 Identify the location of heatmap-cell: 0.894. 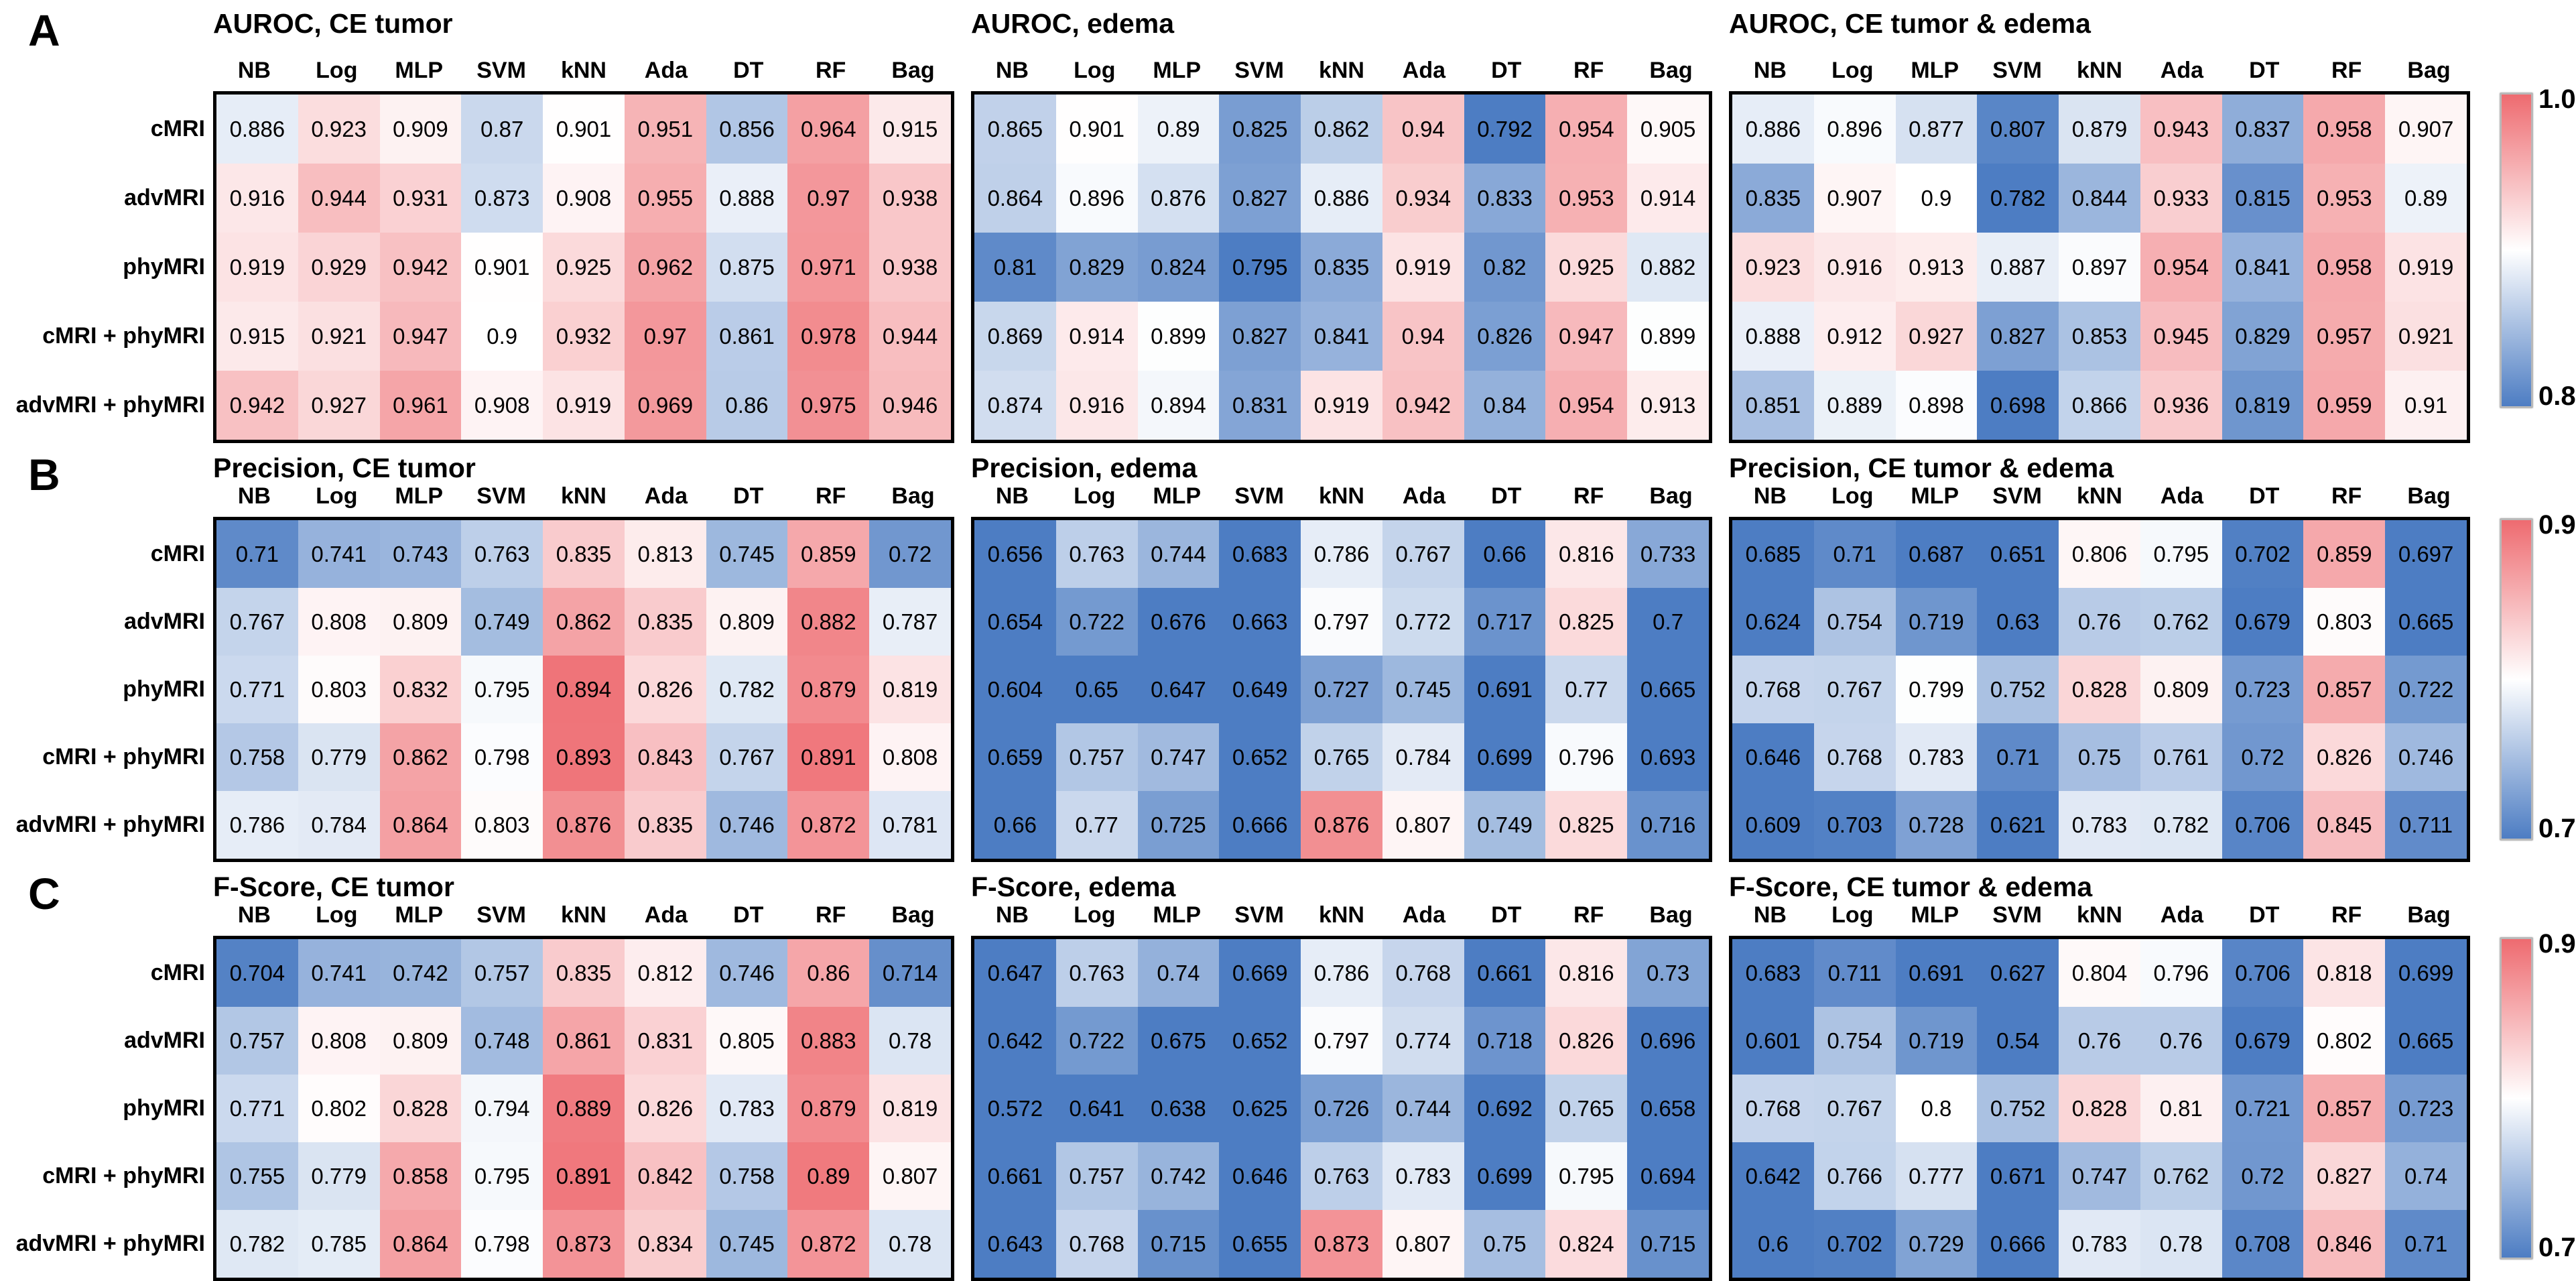
(584, 689).